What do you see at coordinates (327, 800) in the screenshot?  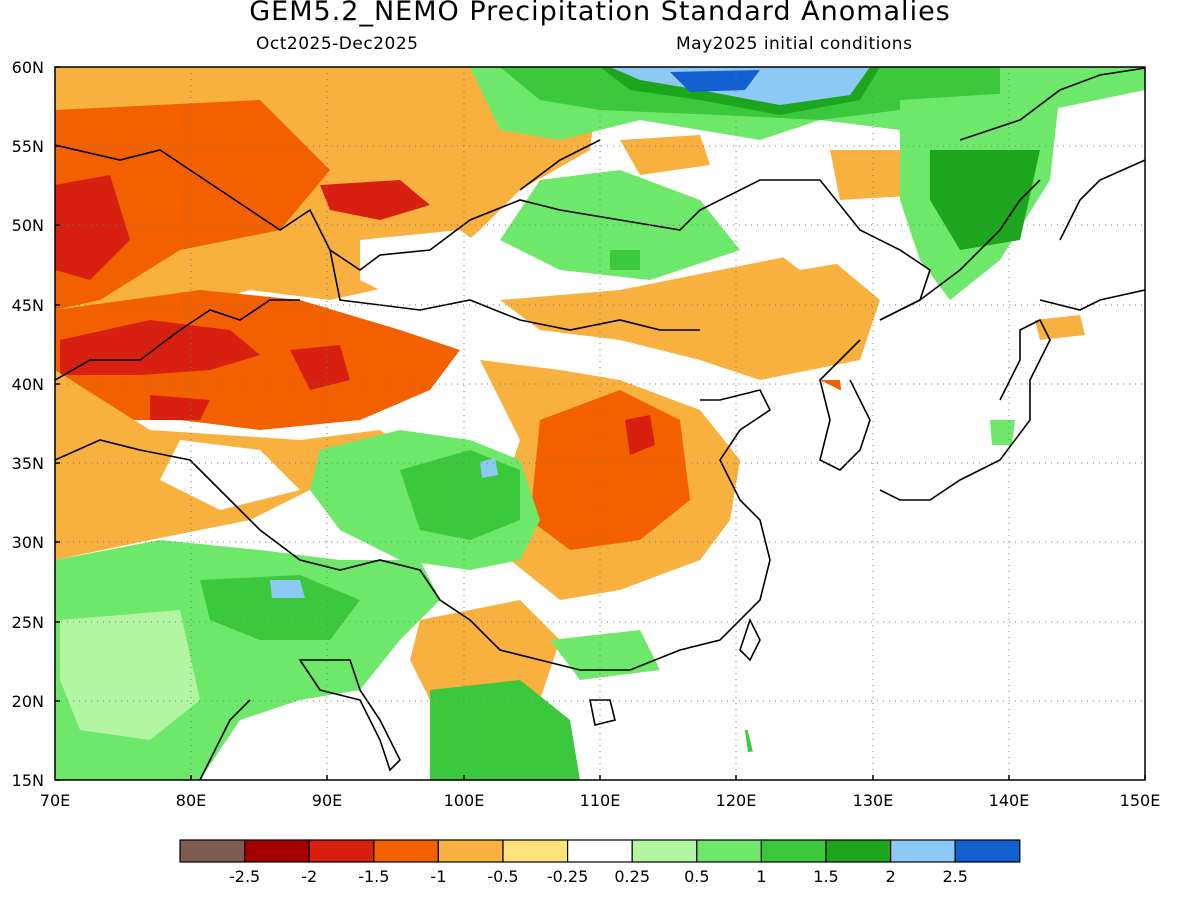 I see `lon-label: 90E` at bounding box center [327, 800].